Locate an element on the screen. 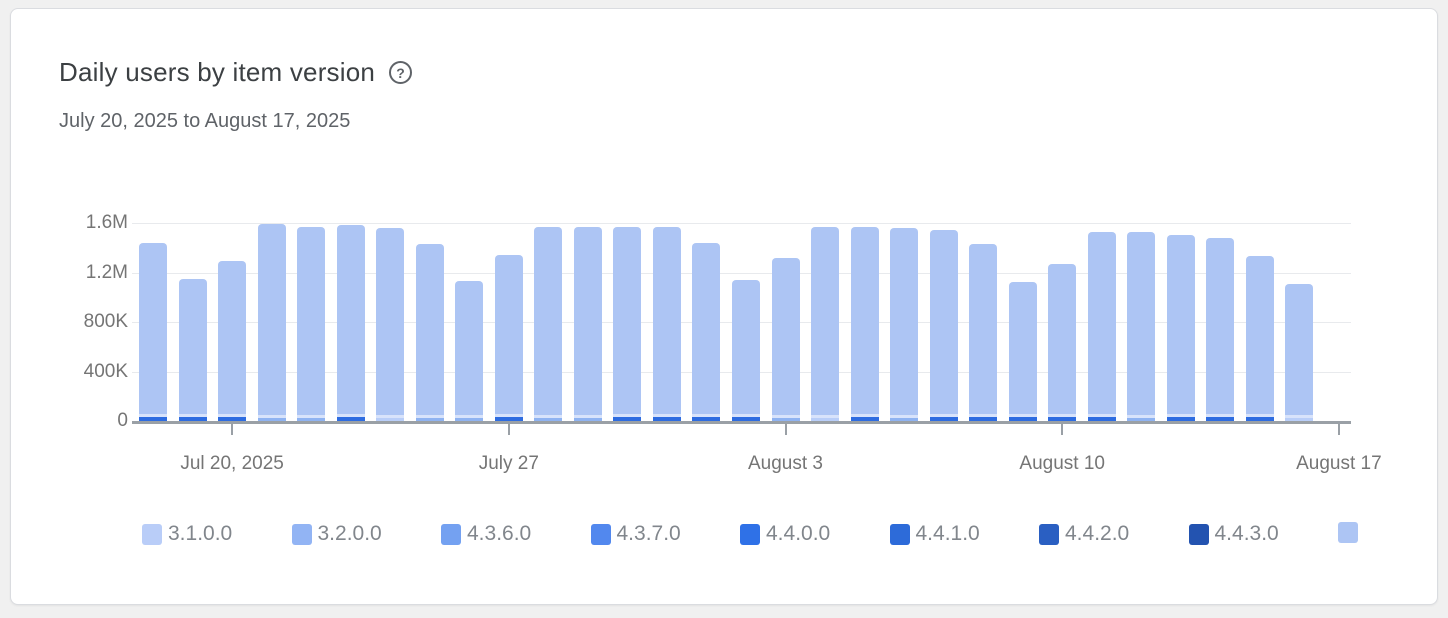  legend-item-4.4.1.0: 4.4.1.0 is located at coordinates (934, 534).